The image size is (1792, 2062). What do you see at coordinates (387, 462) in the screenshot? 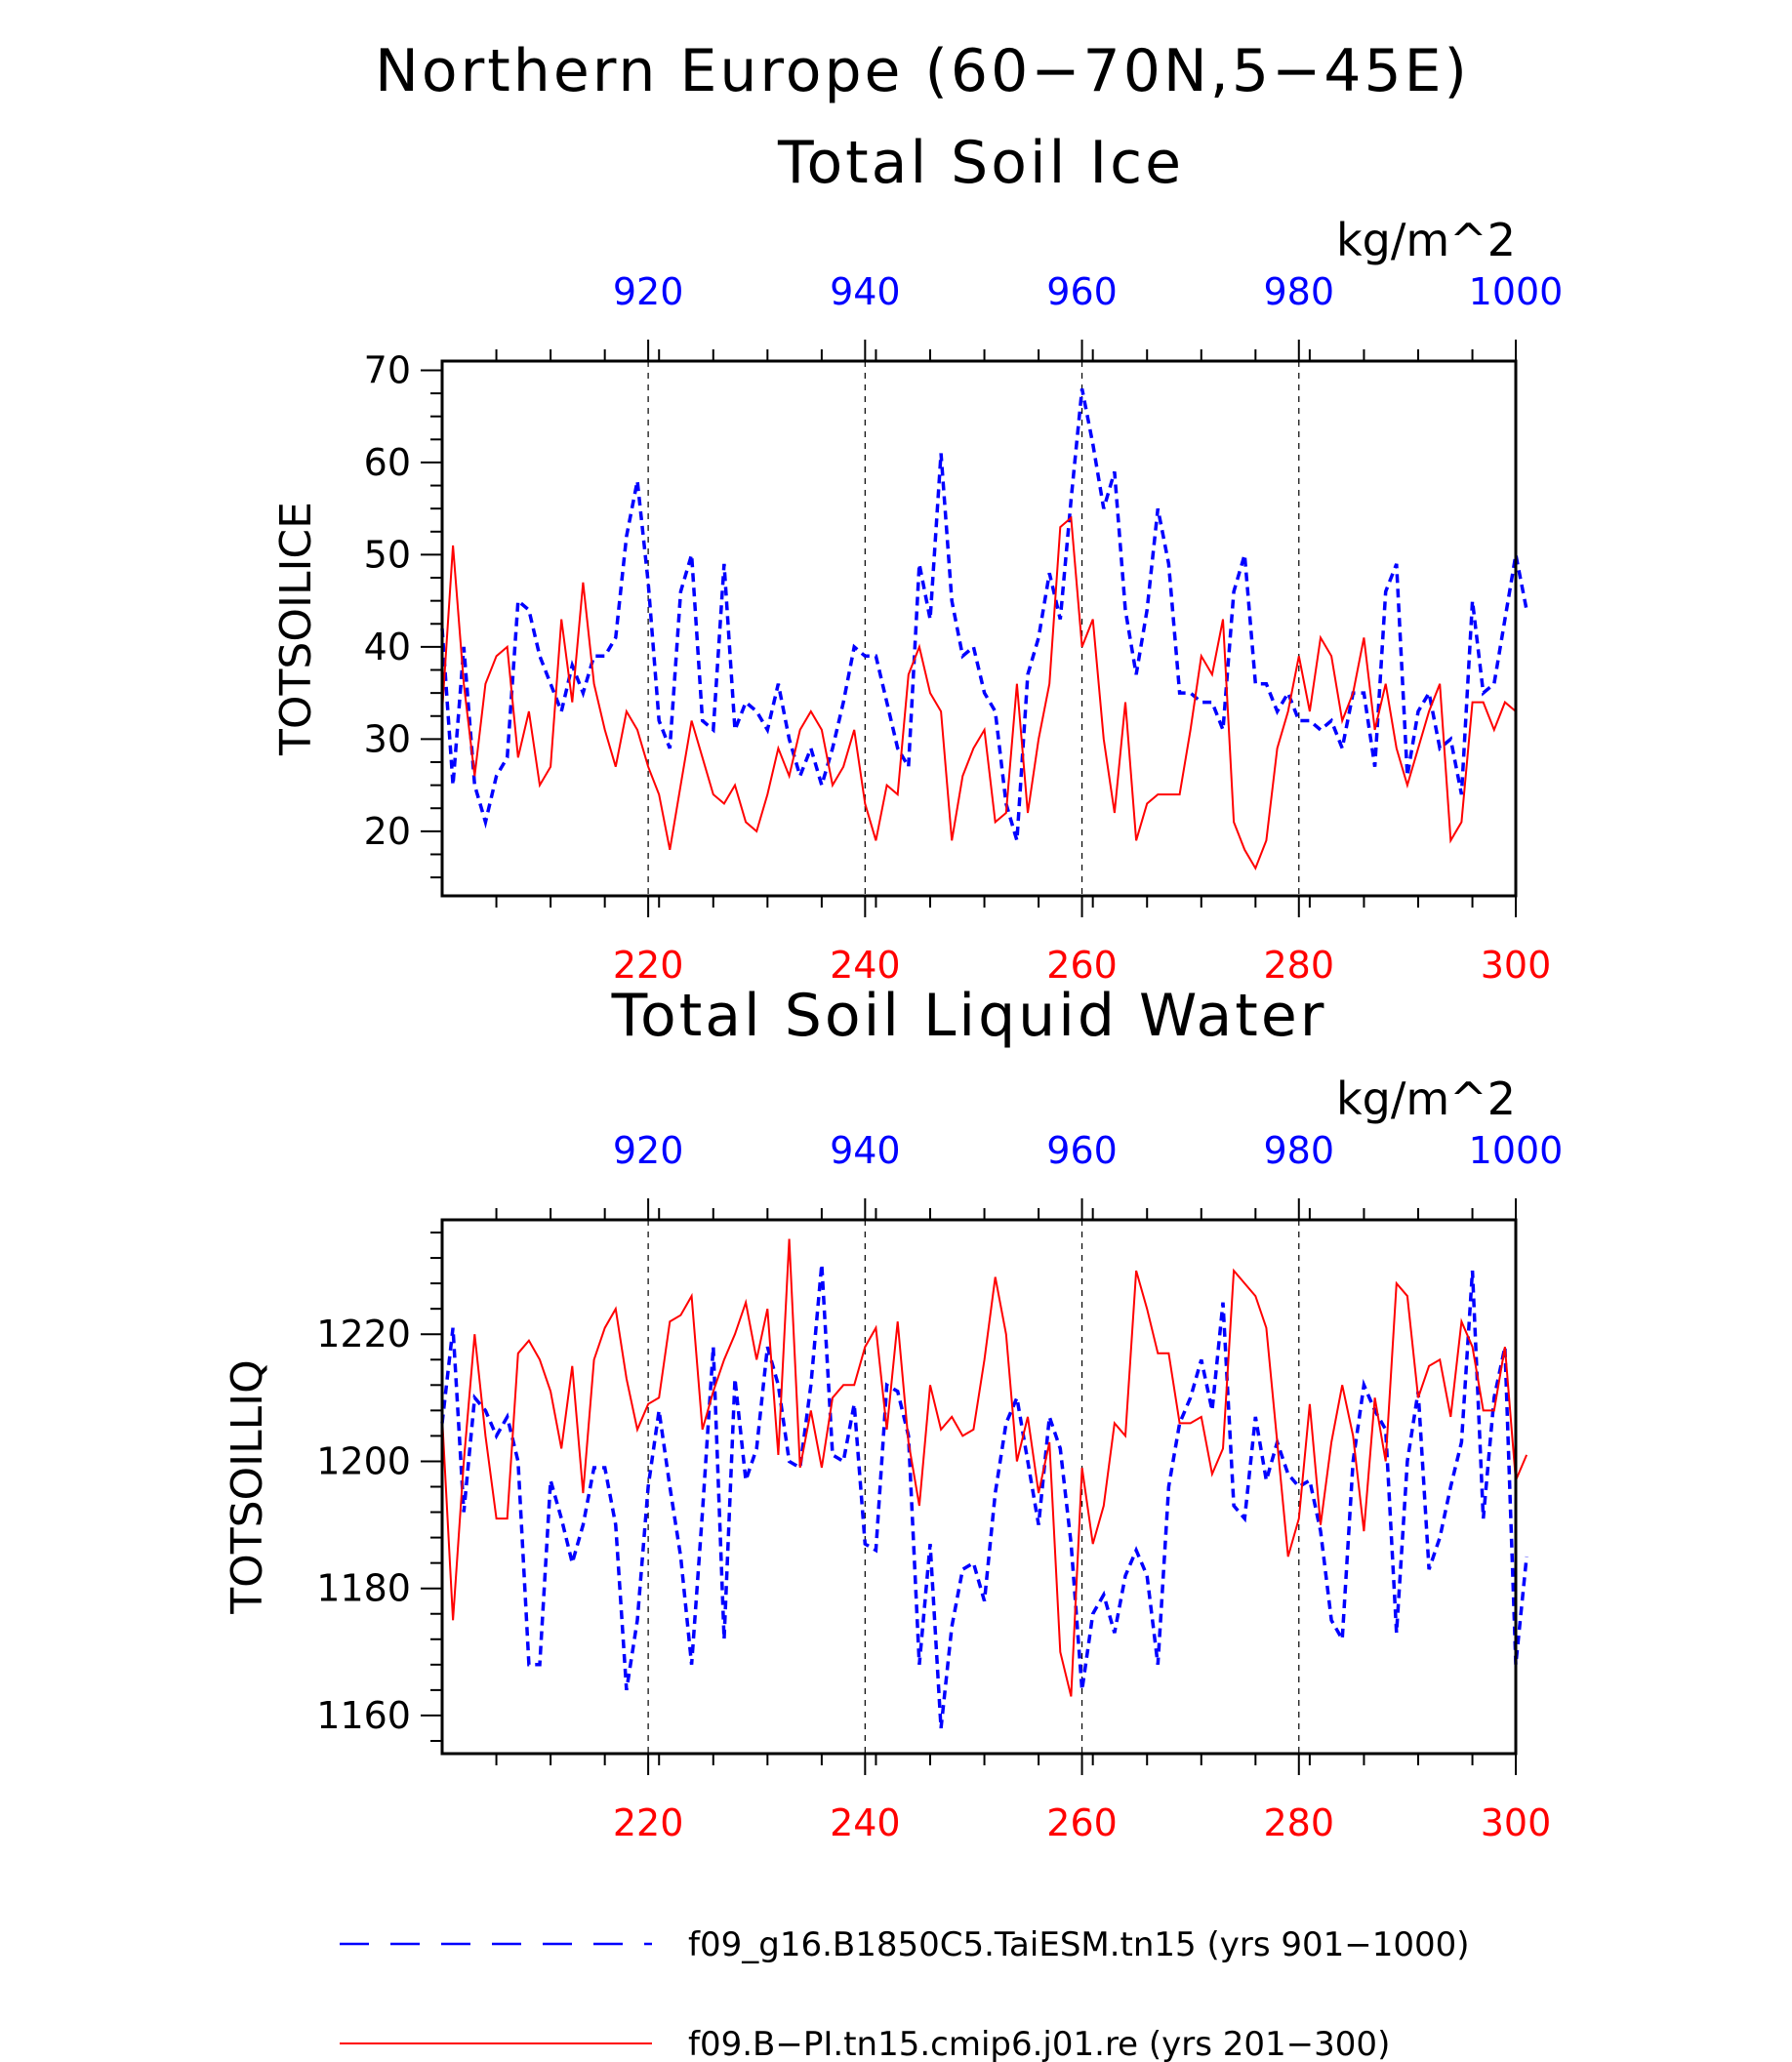
I see `y-tick-label: 60` at bounding box center [387, 462].